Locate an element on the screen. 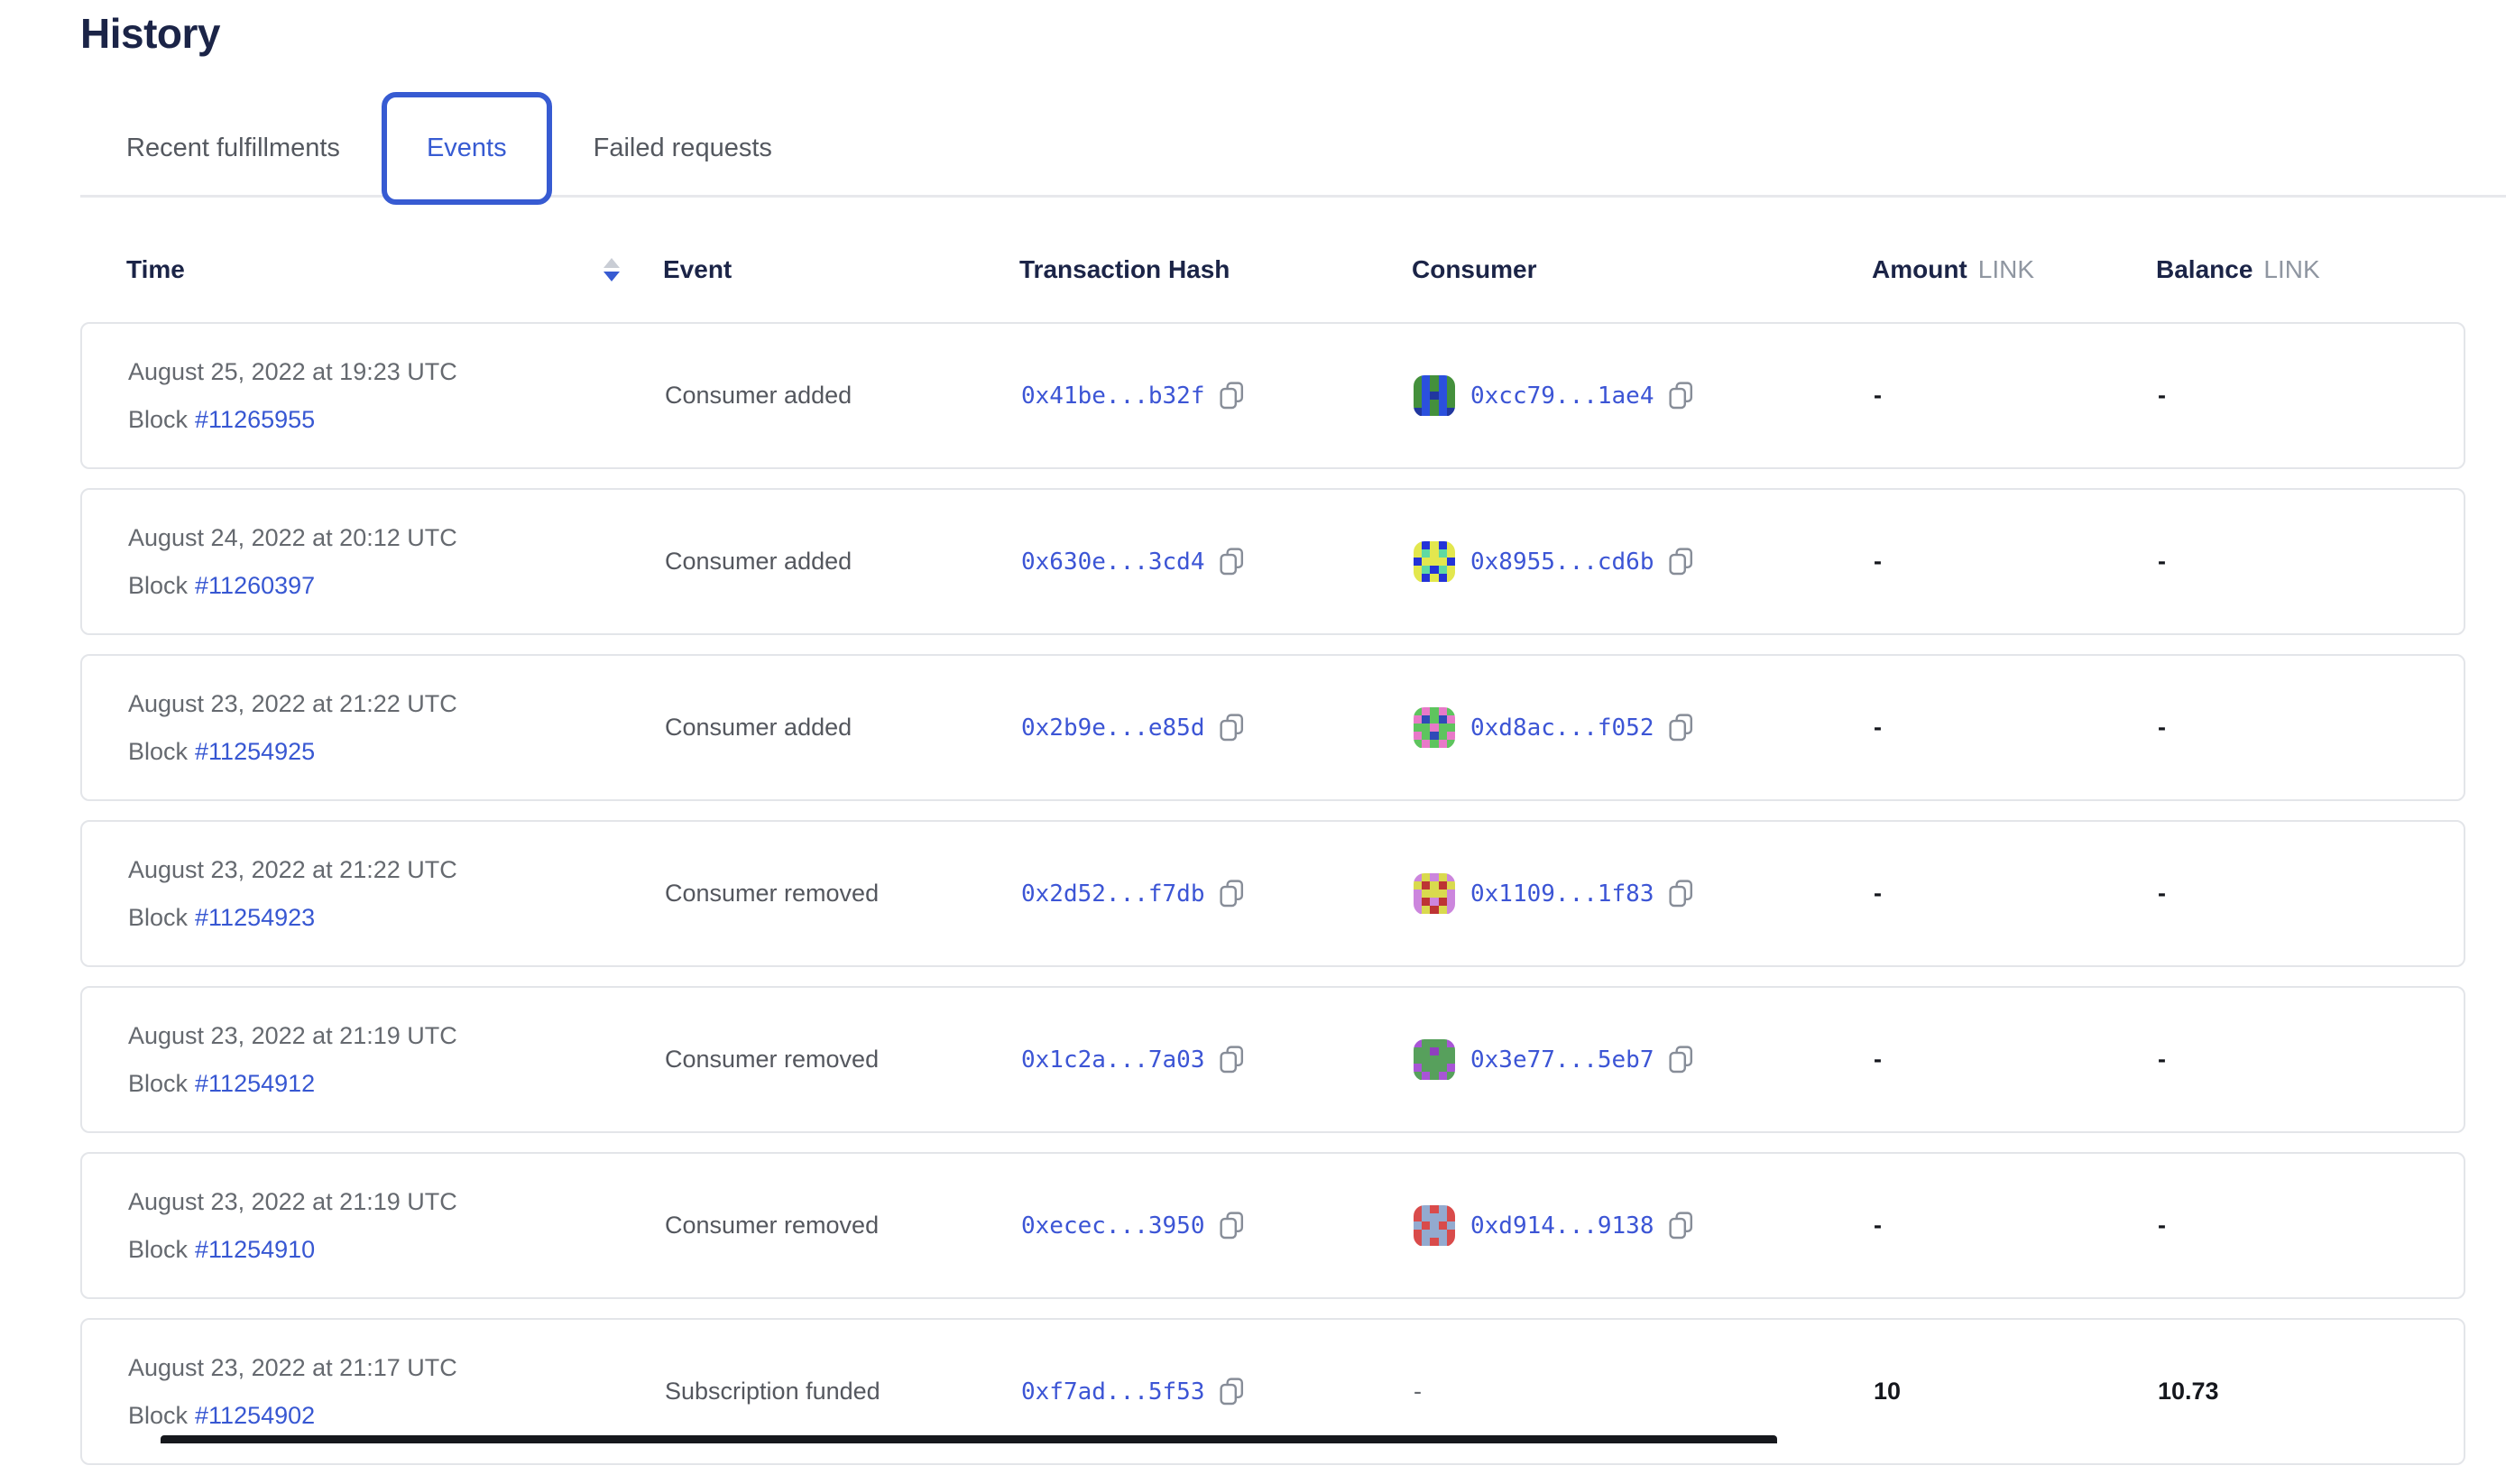  balance-value: - is located at coordinates (2162, 1225).